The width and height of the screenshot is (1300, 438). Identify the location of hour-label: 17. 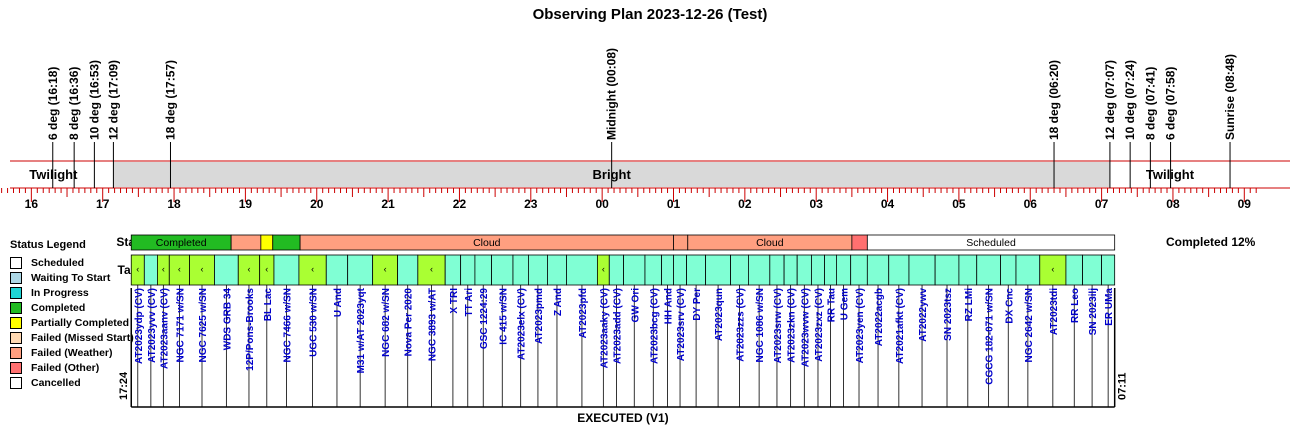
(103, 204).